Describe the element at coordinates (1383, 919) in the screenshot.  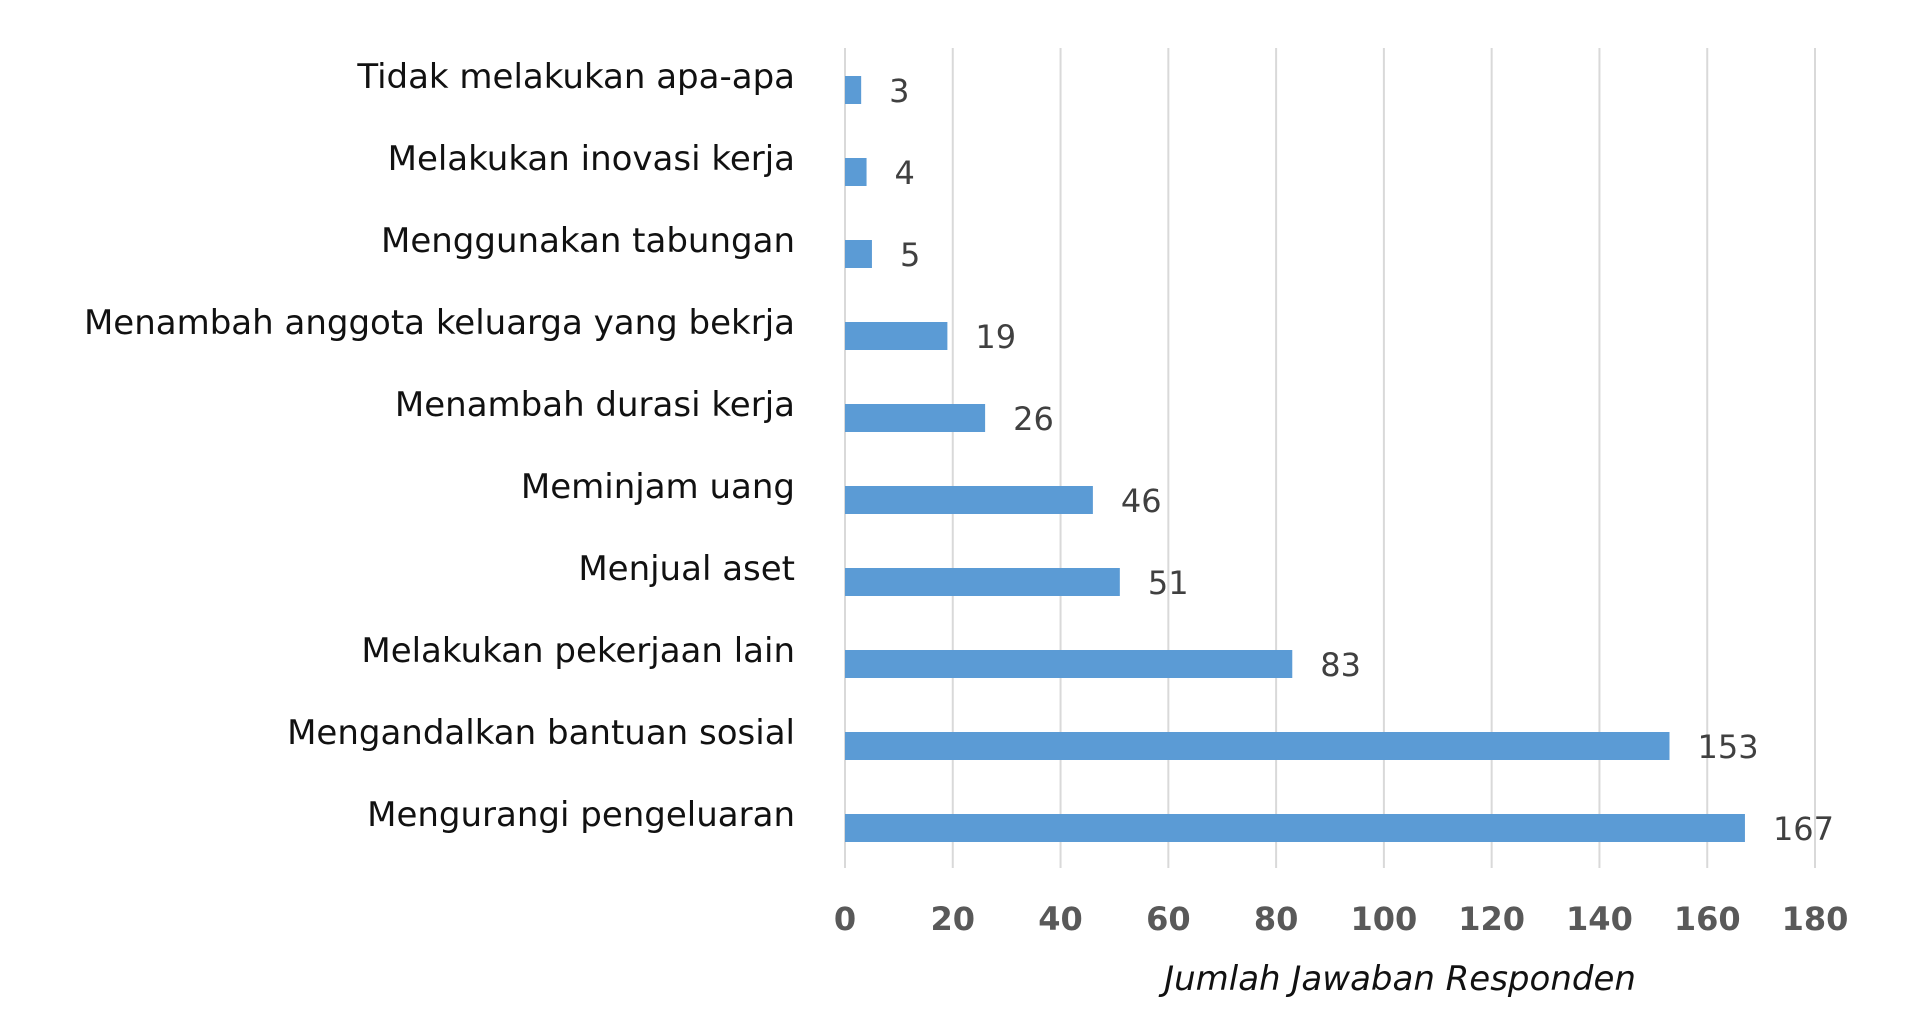
I see `x-tick-label: 100` at that location.